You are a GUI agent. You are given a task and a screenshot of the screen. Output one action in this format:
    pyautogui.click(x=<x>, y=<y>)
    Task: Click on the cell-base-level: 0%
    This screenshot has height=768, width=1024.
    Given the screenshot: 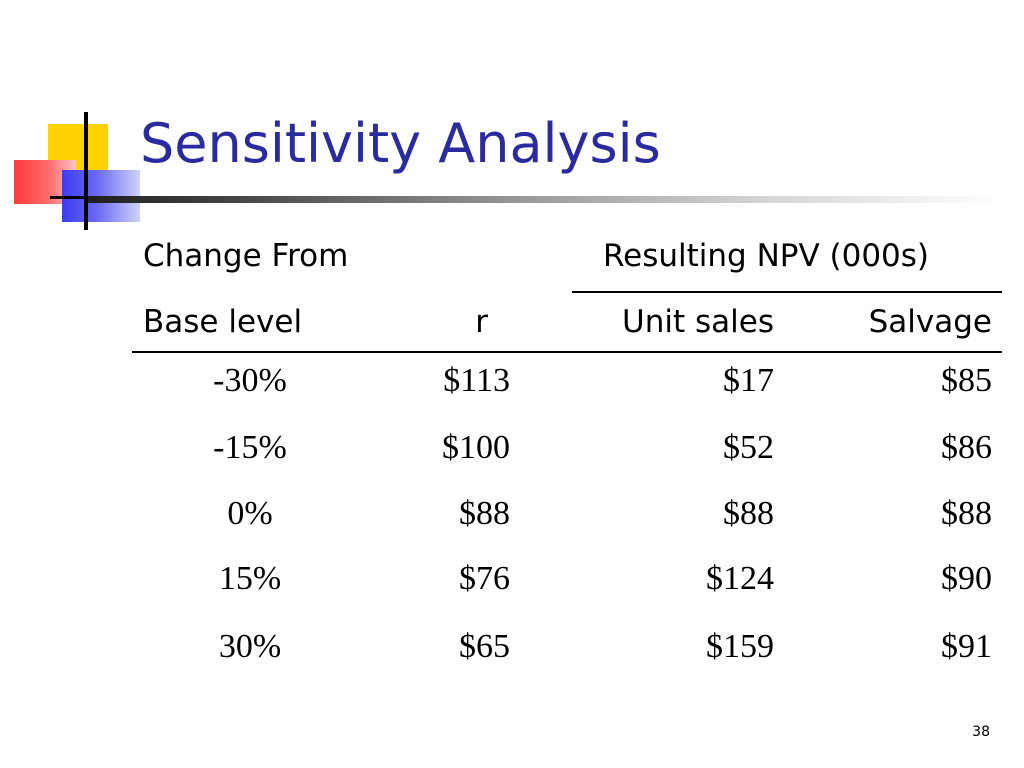 What is the action you would take?
    pyautogui.click(x=250, y=513)
    